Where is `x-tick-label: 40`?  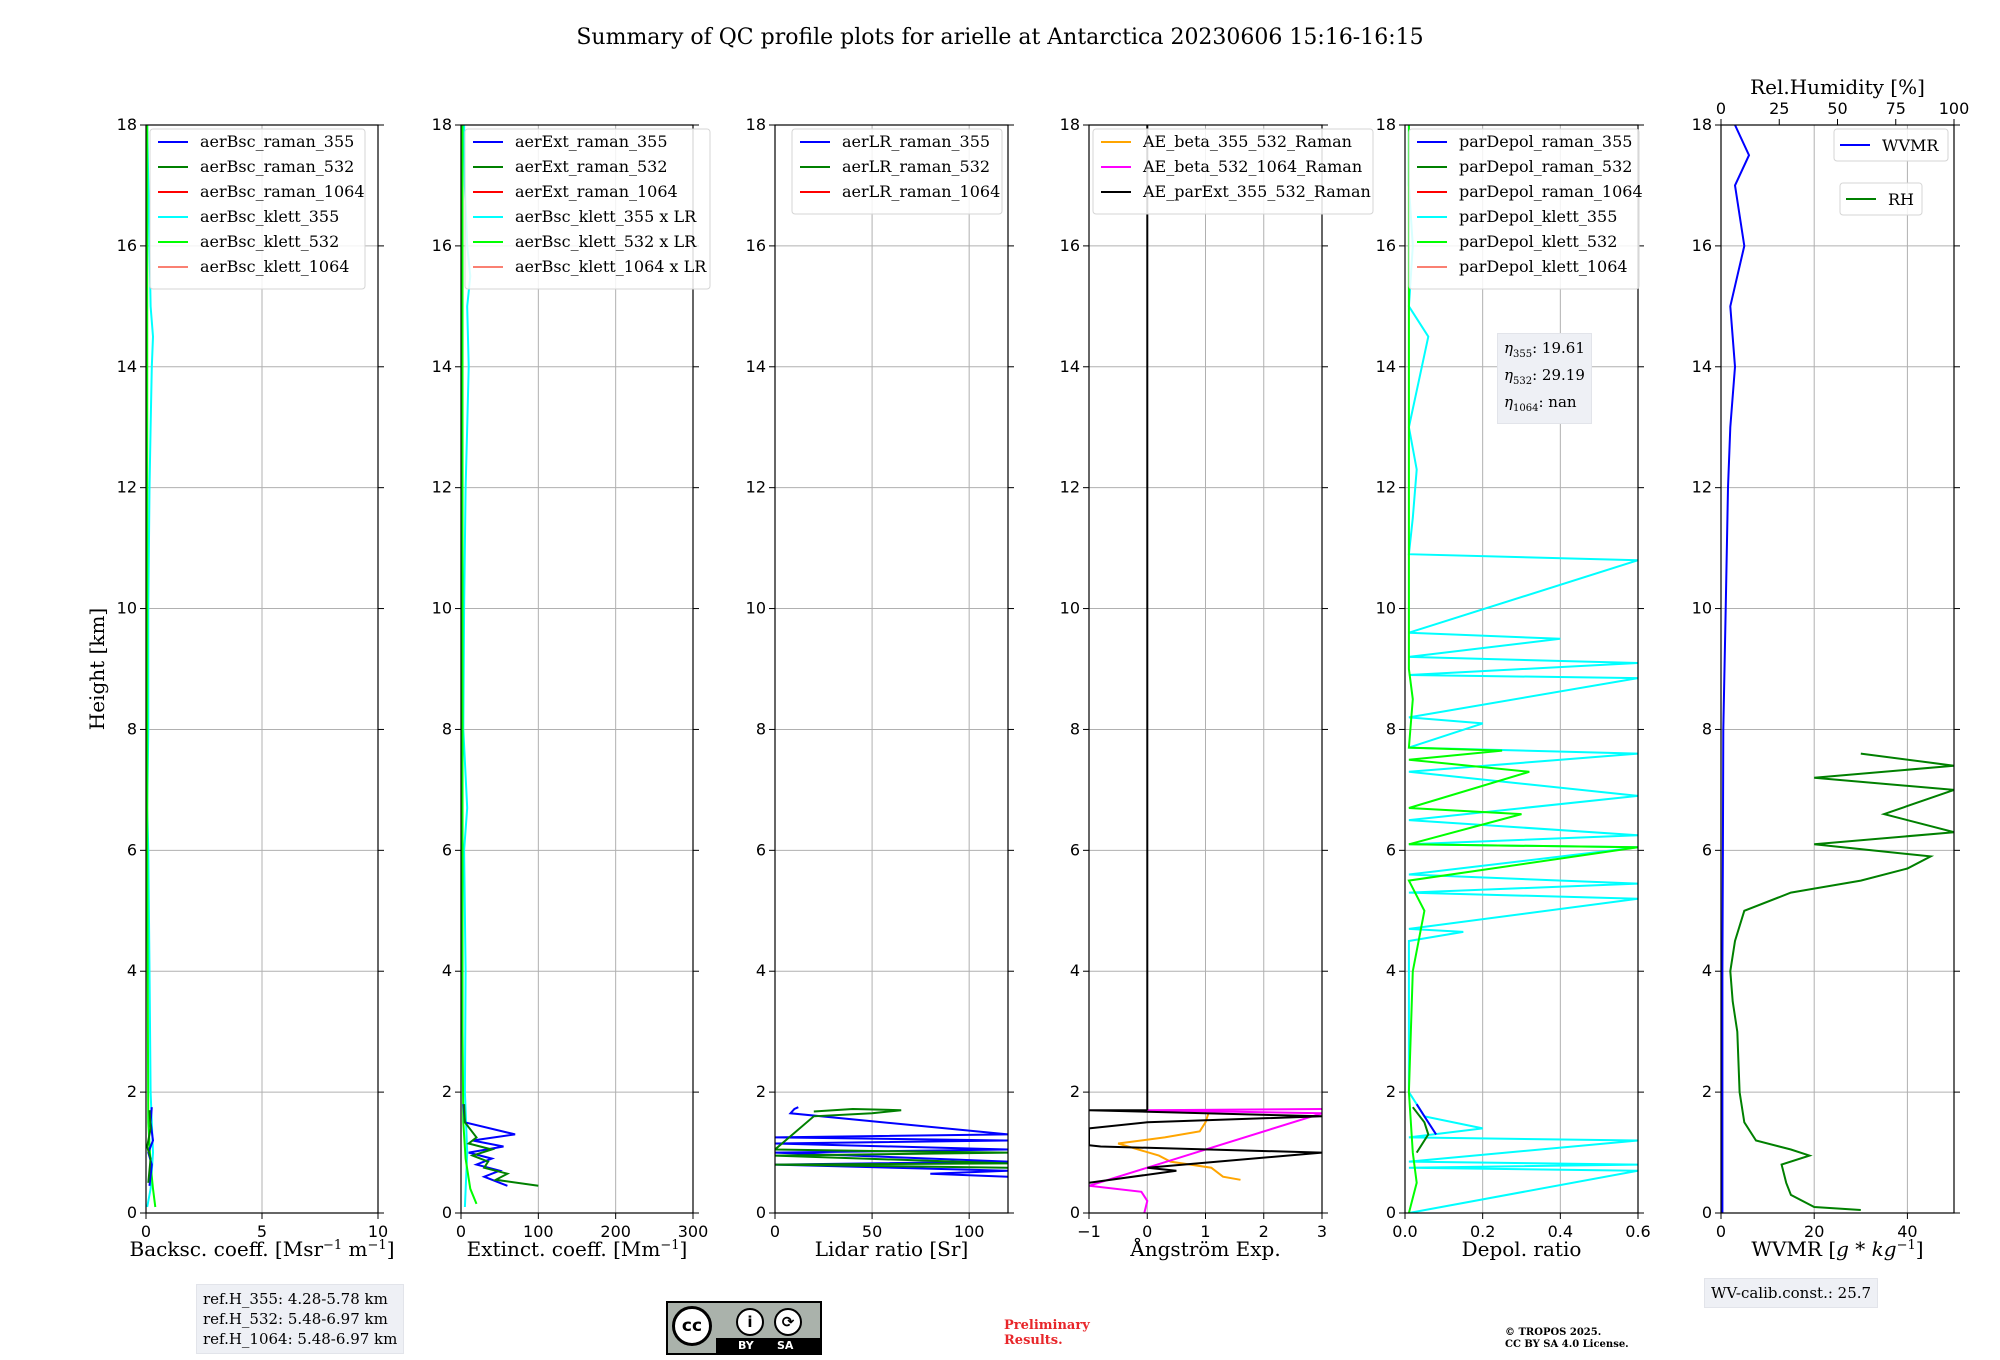
x-tick-label: 40 is located at coordinates (1907, 1231).